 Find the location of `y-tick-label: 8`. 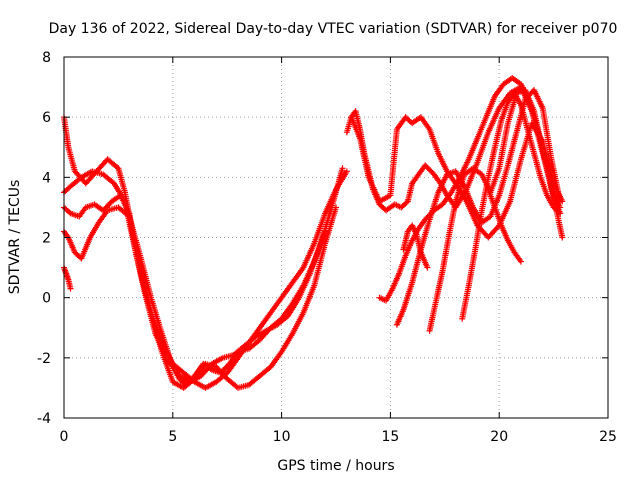

y-tick-label: 8 is located at coordinates (46, 58).